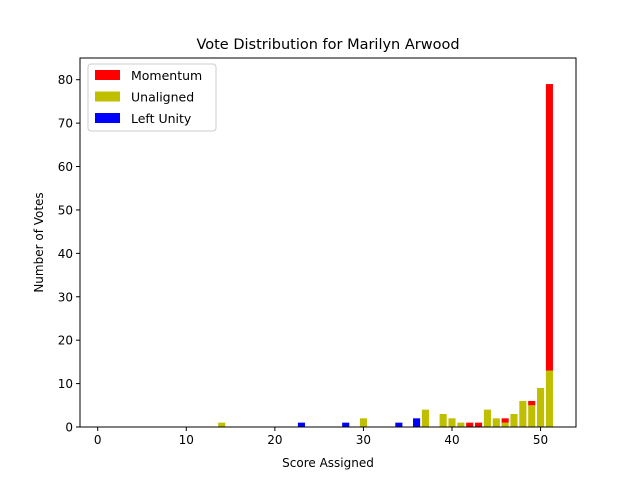 The image size is (640, 480). Describe the element at coordinates (327, 45) in the screenshot. I see `chart-title: Vote Distribution for Marilyn Arwood` at that location.